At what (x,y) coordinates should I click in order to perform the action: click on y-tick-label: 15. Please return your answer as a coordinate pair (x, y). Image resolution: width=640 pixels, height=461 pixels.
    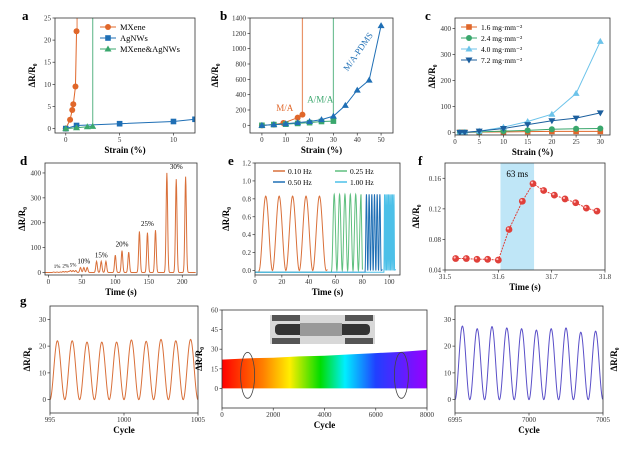
    Looking at the image, I should click on (48, 63).